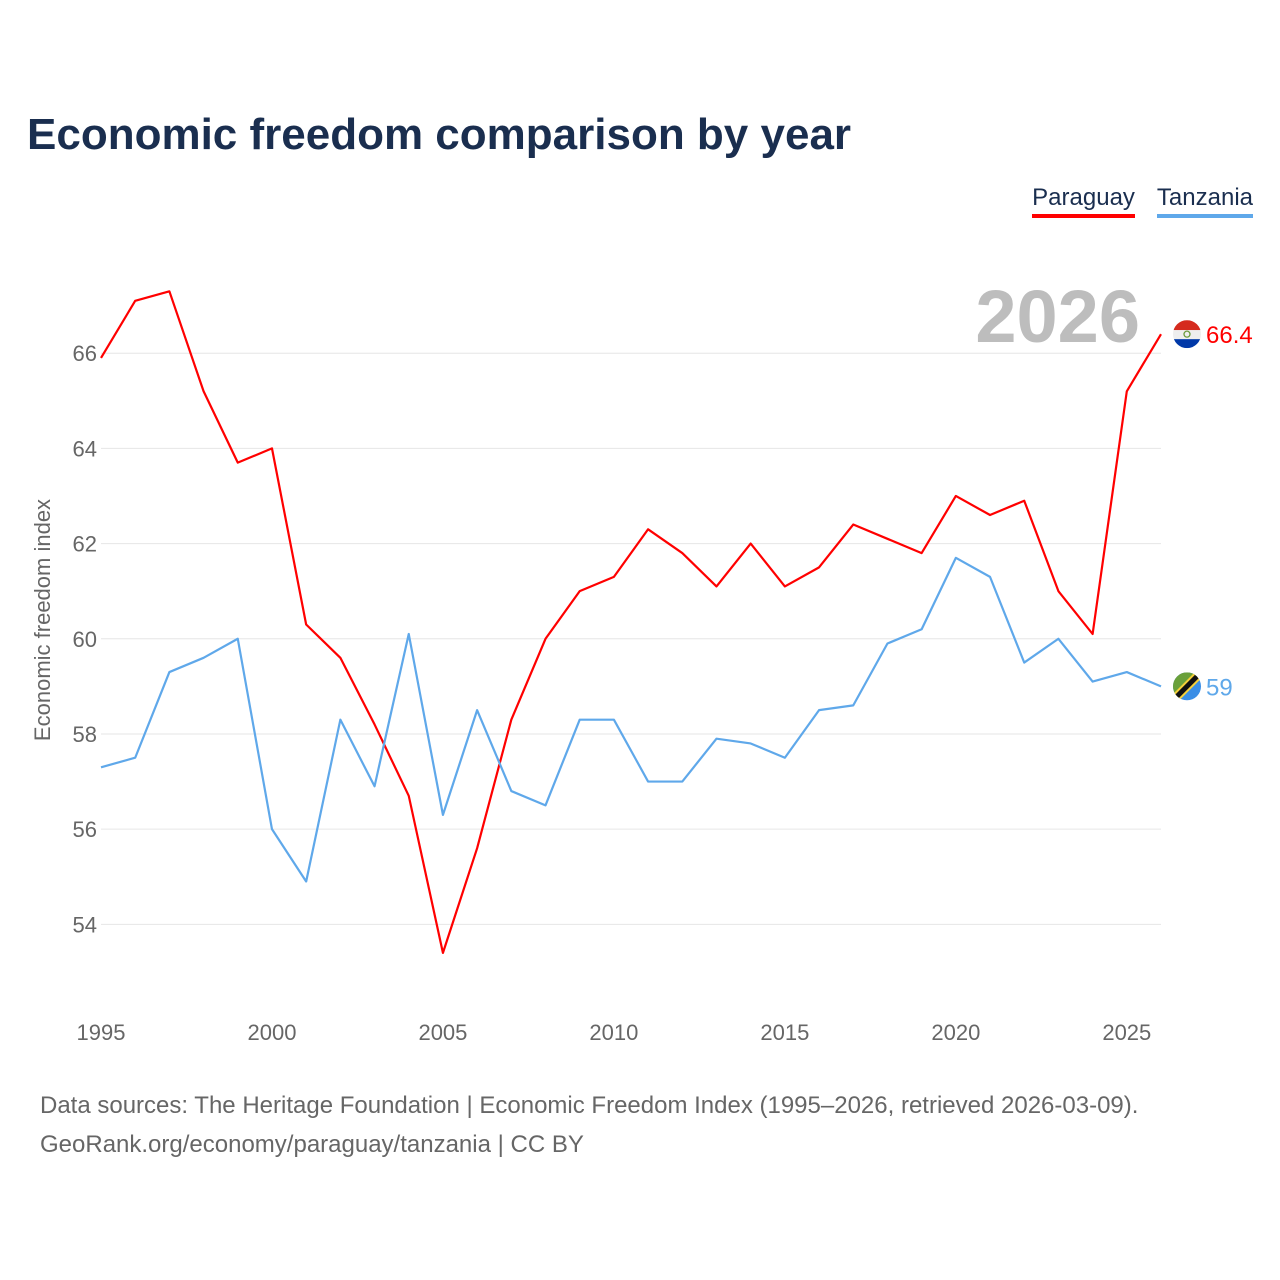 The width and height of the screenshot is (1280, 1280). What do you see at coordinates (85, 829) in the screenshot?
I see `y-tick-label: 56` at bounding box center [85, 829].